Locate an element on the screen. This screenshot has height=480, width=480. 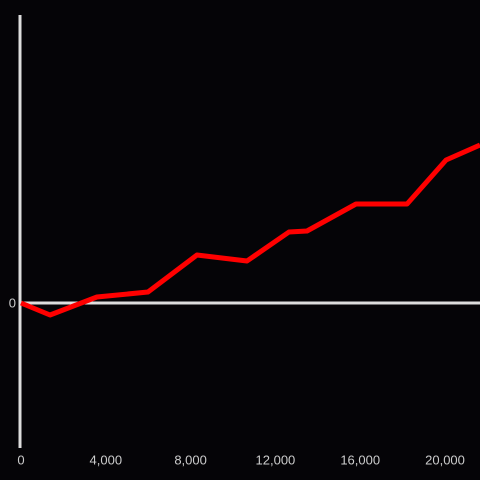
x-tick-label: 8,000 is located at coordinates (190, 459).